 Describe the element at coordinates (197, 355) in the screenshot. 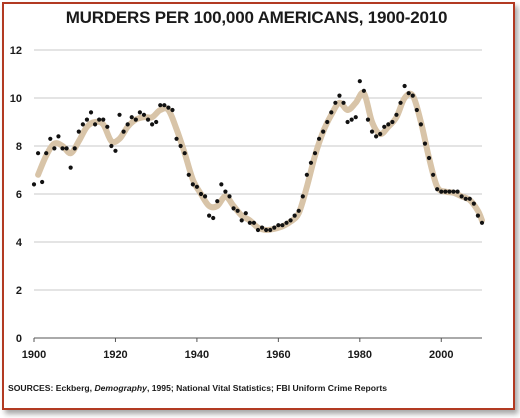

I see `x-tick-label: 1940` at that location.